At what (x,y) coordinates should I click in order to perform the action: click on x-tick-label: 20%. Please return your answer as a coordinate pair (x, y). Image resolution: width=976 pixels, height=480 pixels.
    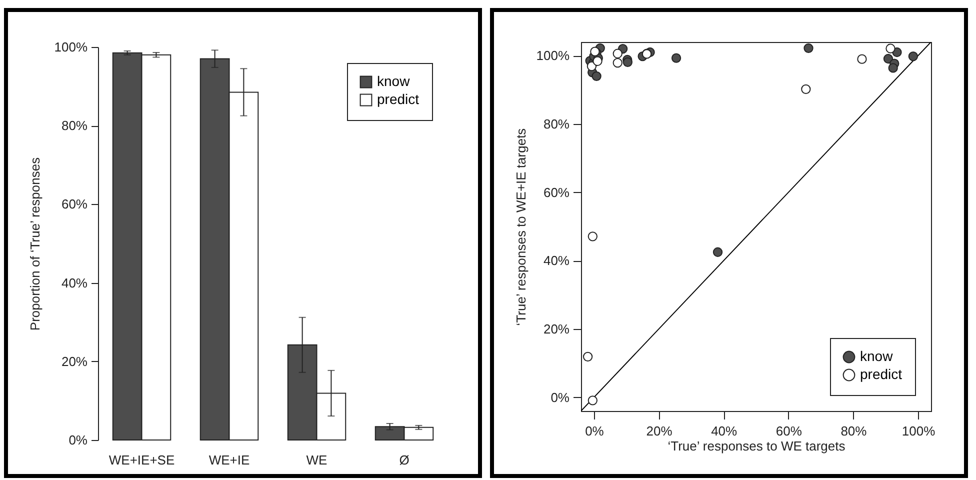
    Looking at the image, I should click on (659, 431).